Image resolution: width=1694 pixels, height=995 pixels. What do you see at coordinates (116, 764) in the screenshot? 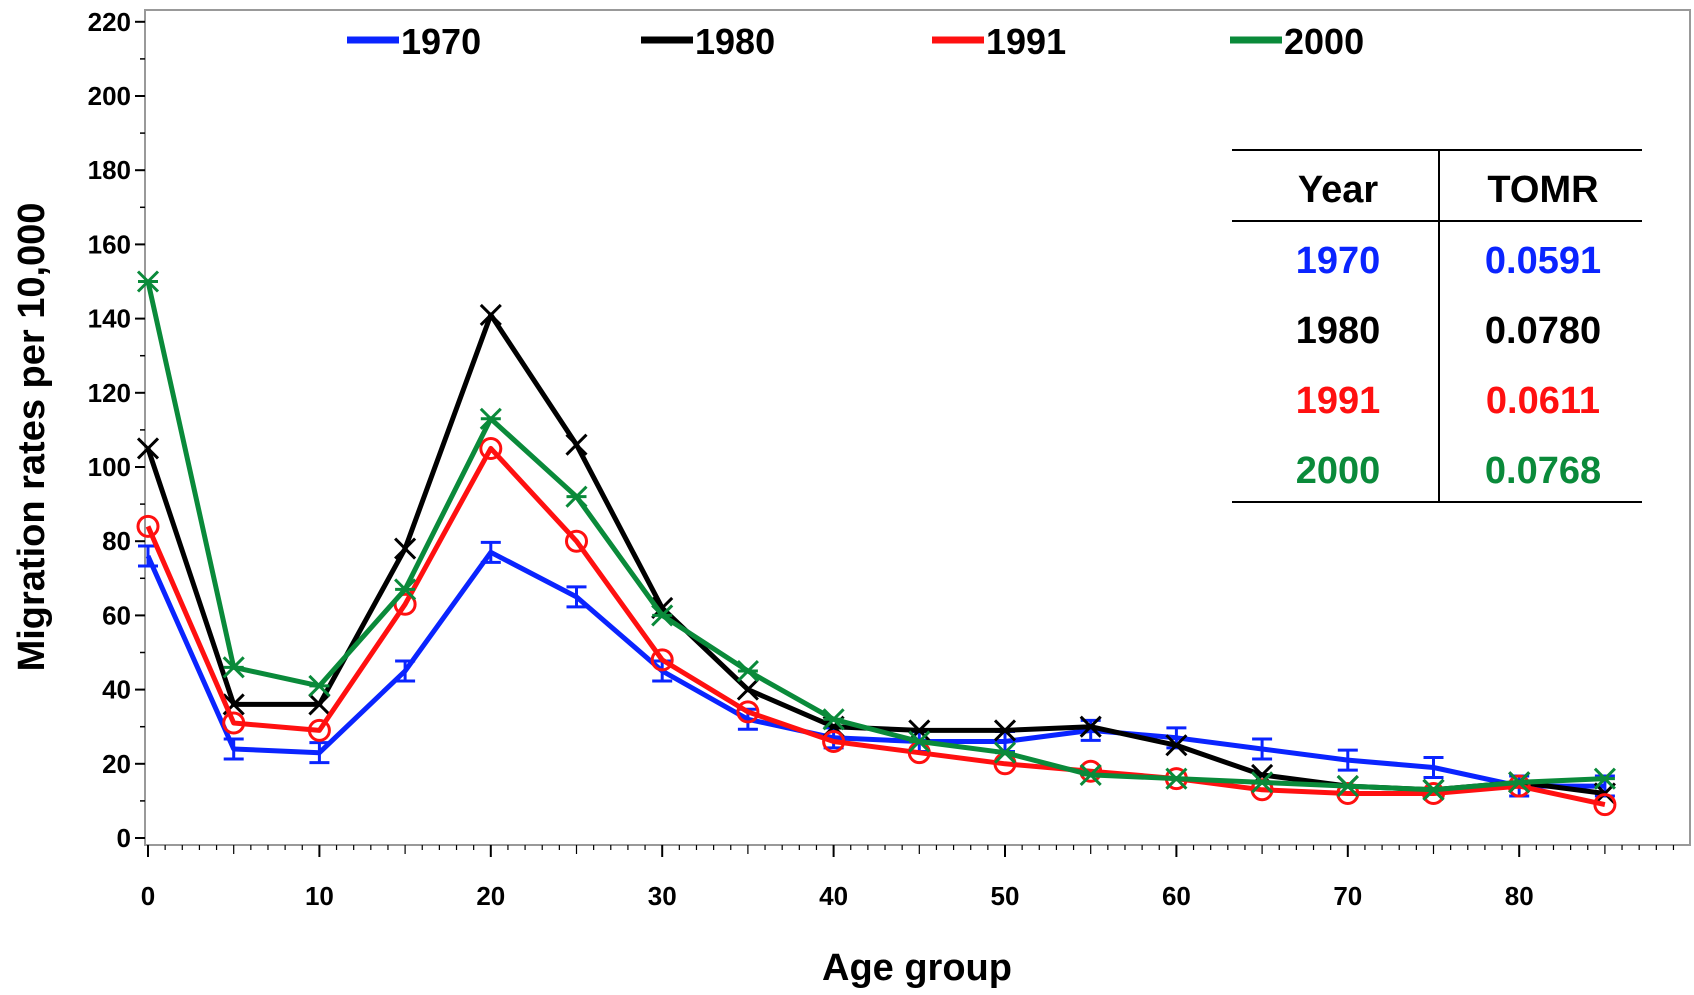
I see `y-tick-label: 20` at bounding box center [116, 764].